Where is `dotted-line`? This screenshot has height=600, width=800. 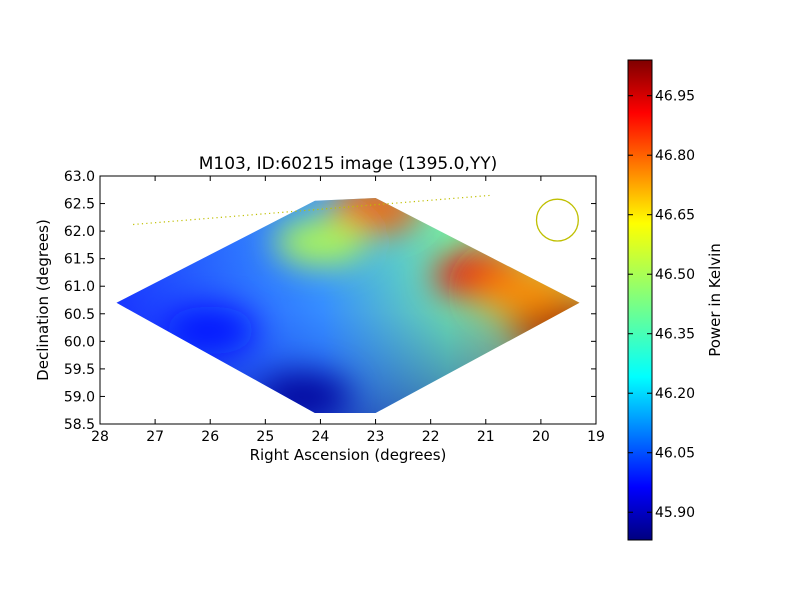
dotted-line is located at coordinates (312, 210).